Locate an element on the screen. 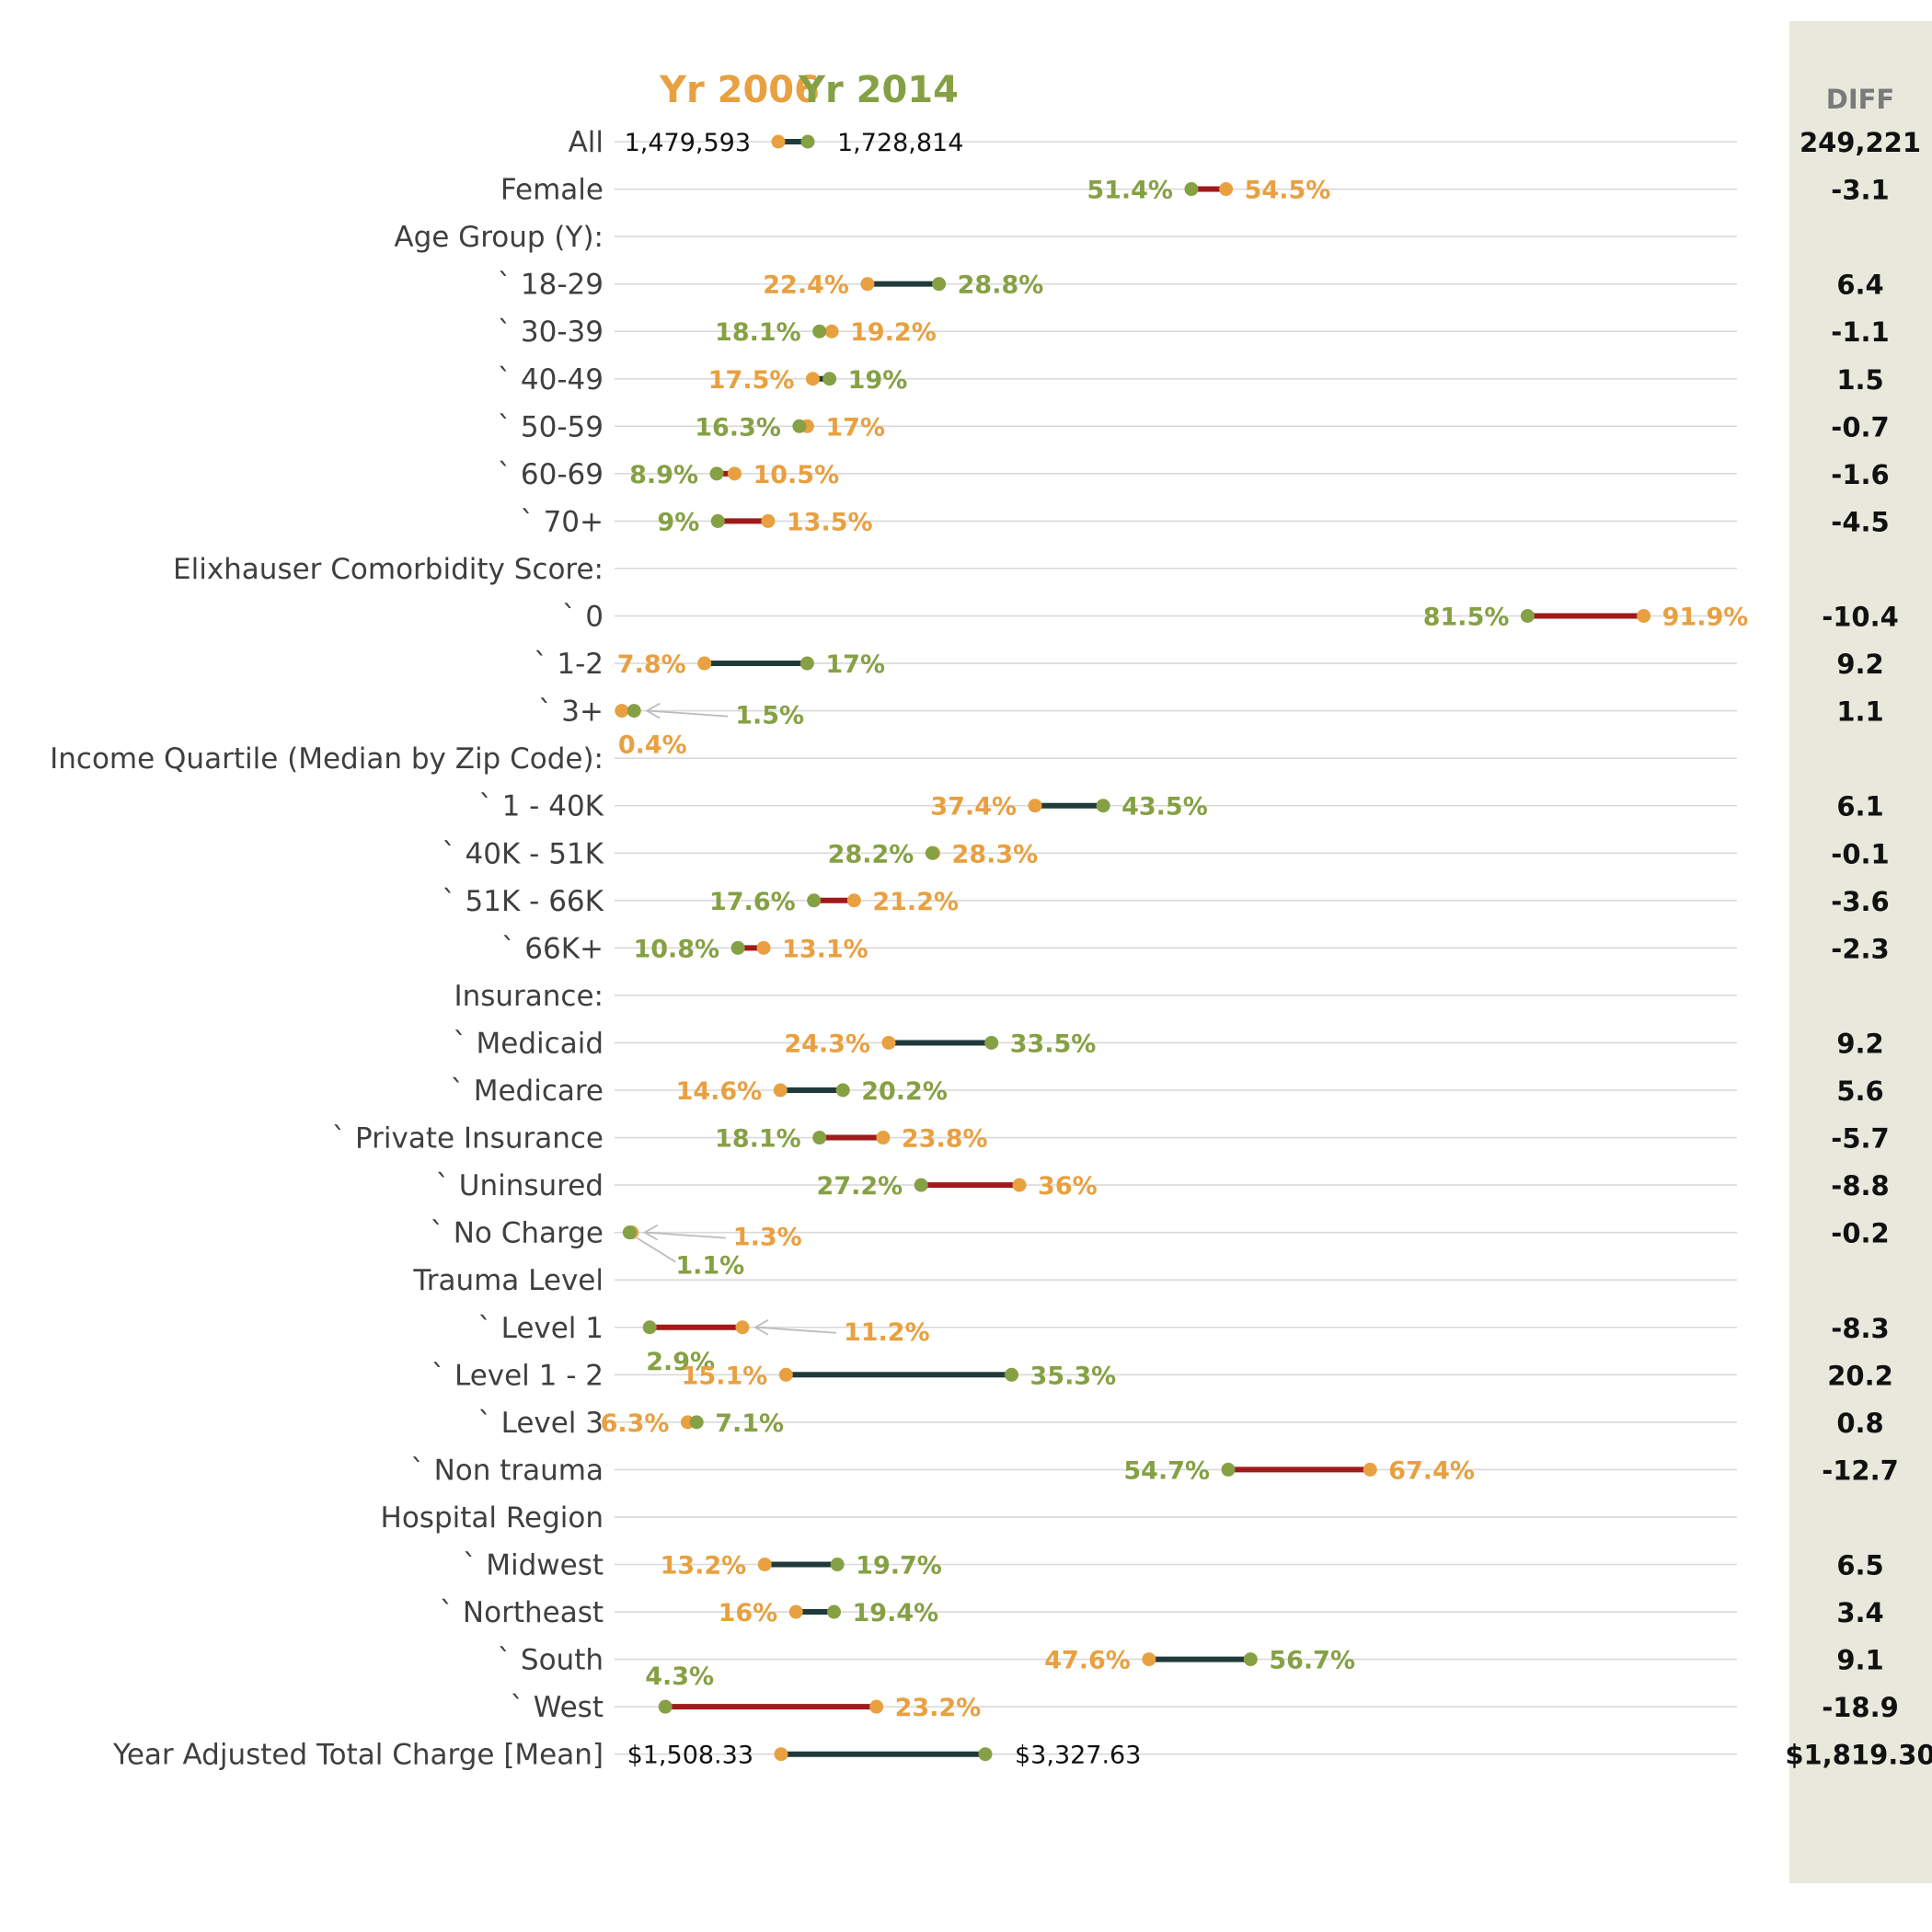 This screenshot has width=1932, height=1932. row-label: ` Northeast is located at coordinates (522, 1612).